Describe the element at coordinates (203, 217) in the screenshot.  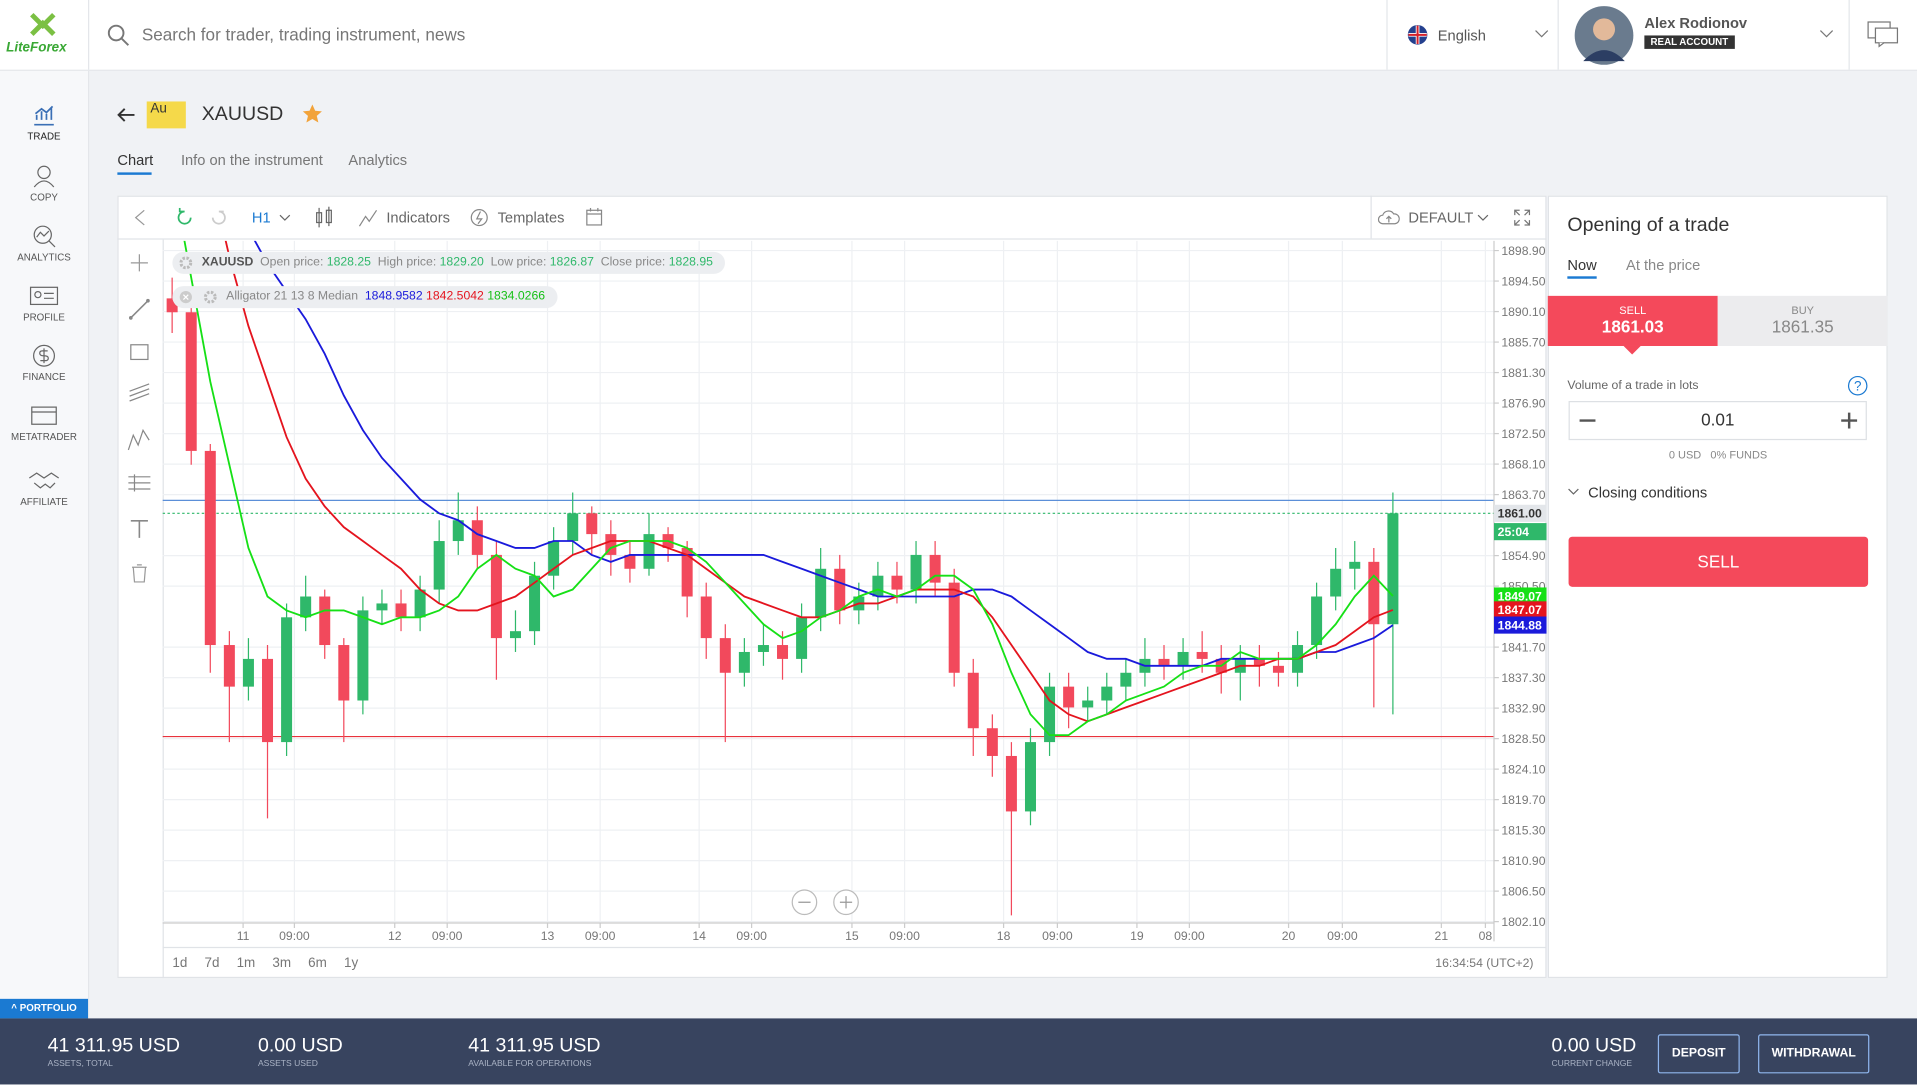
I see `undo-redo` at that location.